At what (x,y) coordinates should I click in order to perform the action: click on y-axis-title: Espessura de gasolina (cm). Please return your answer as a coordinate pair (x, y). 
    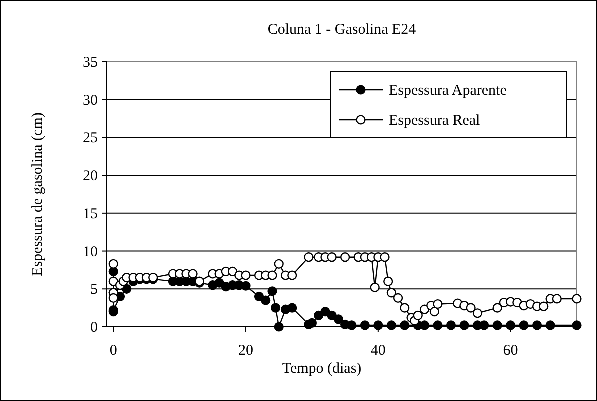
    Looking at the image, I should click on (38, 194).